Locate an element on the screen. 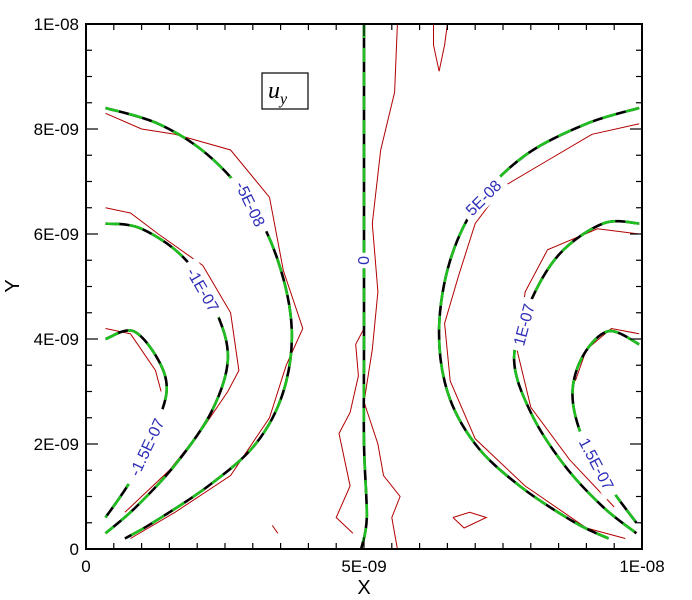  contour-label-1: -5E-08 is located at coordinates (251, 204).